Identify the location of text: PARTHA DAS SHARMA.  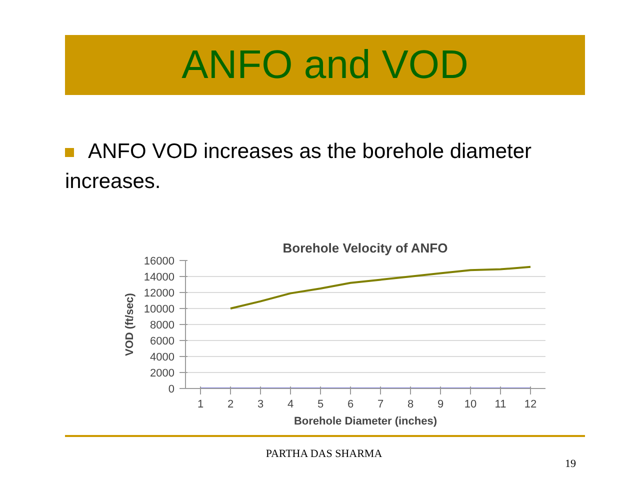
(324, 454).